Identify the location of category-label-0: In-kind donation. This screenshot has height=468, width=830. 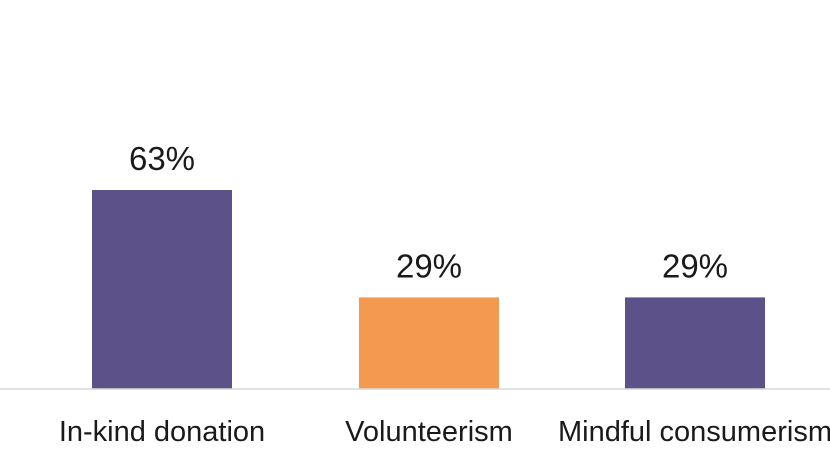
(162, 432).